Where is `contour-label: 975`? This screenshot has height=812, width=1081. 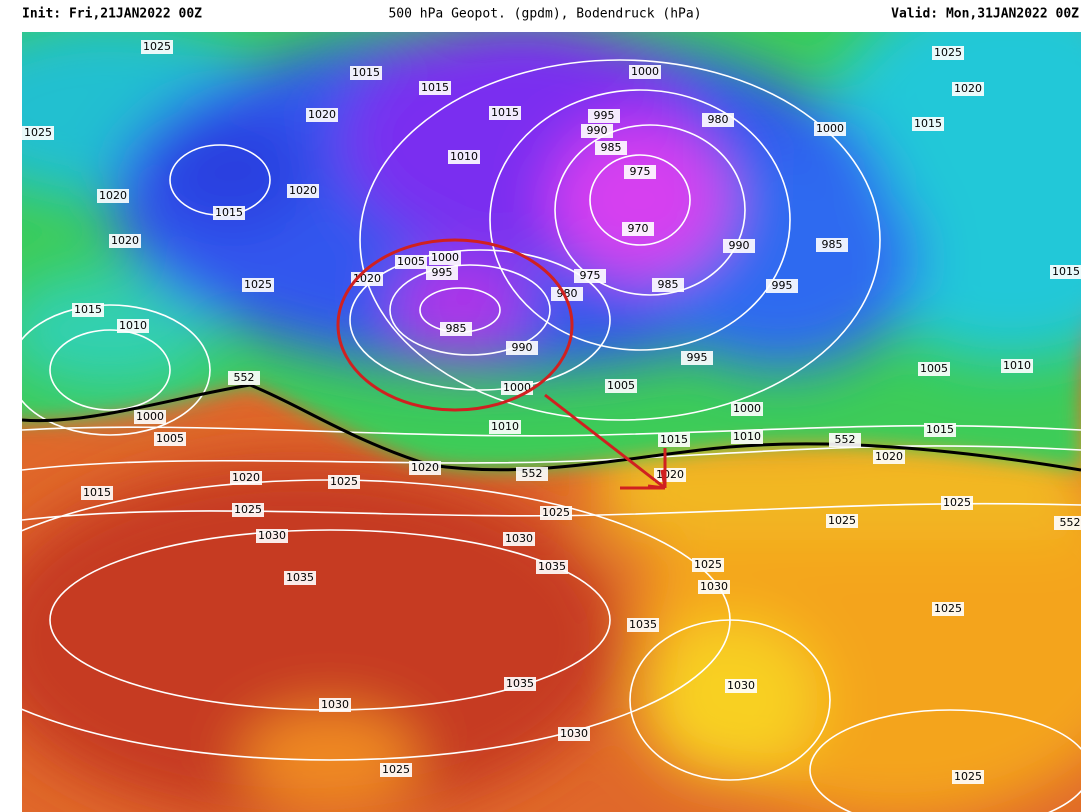
contour-label: 975 is located at coordinates (640, 171).